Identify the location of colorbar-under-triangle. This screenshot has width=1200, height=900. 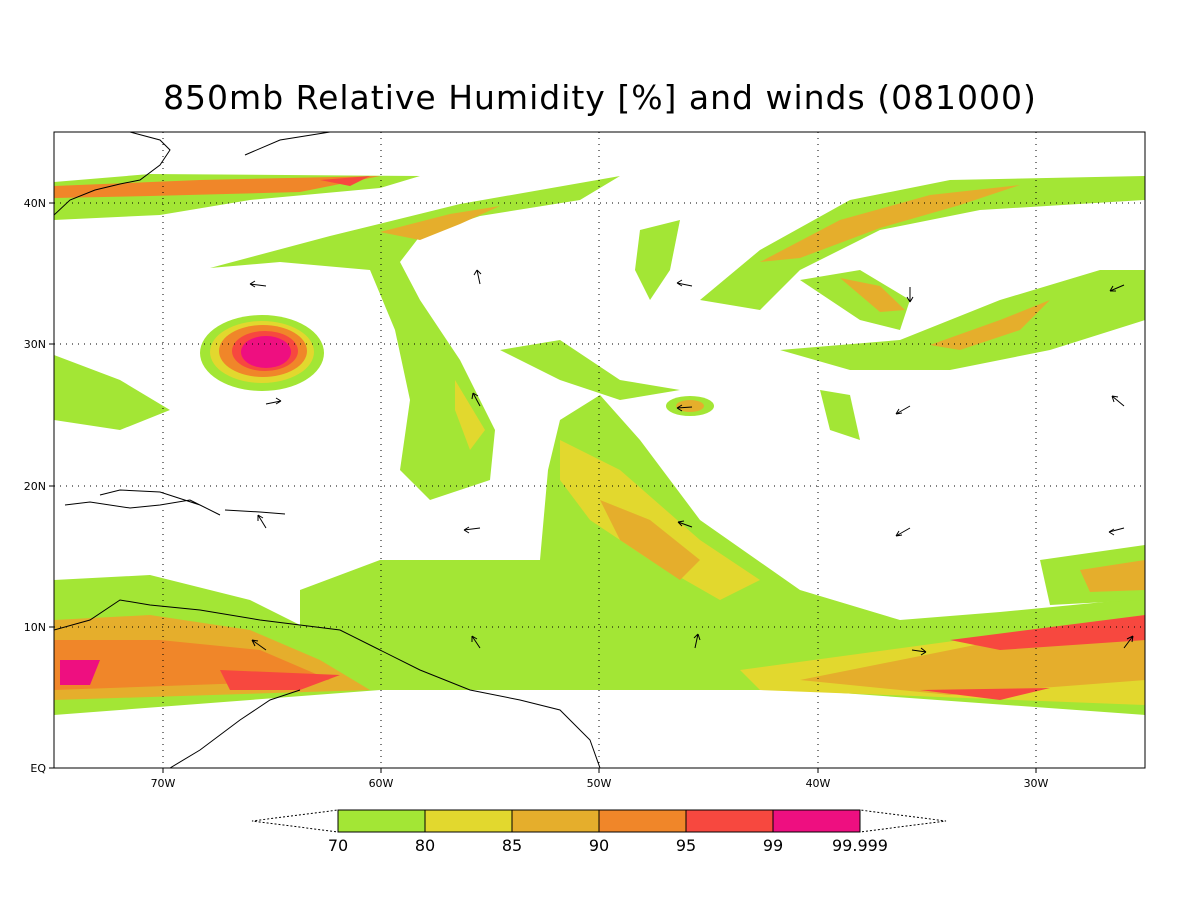
(295, 821).